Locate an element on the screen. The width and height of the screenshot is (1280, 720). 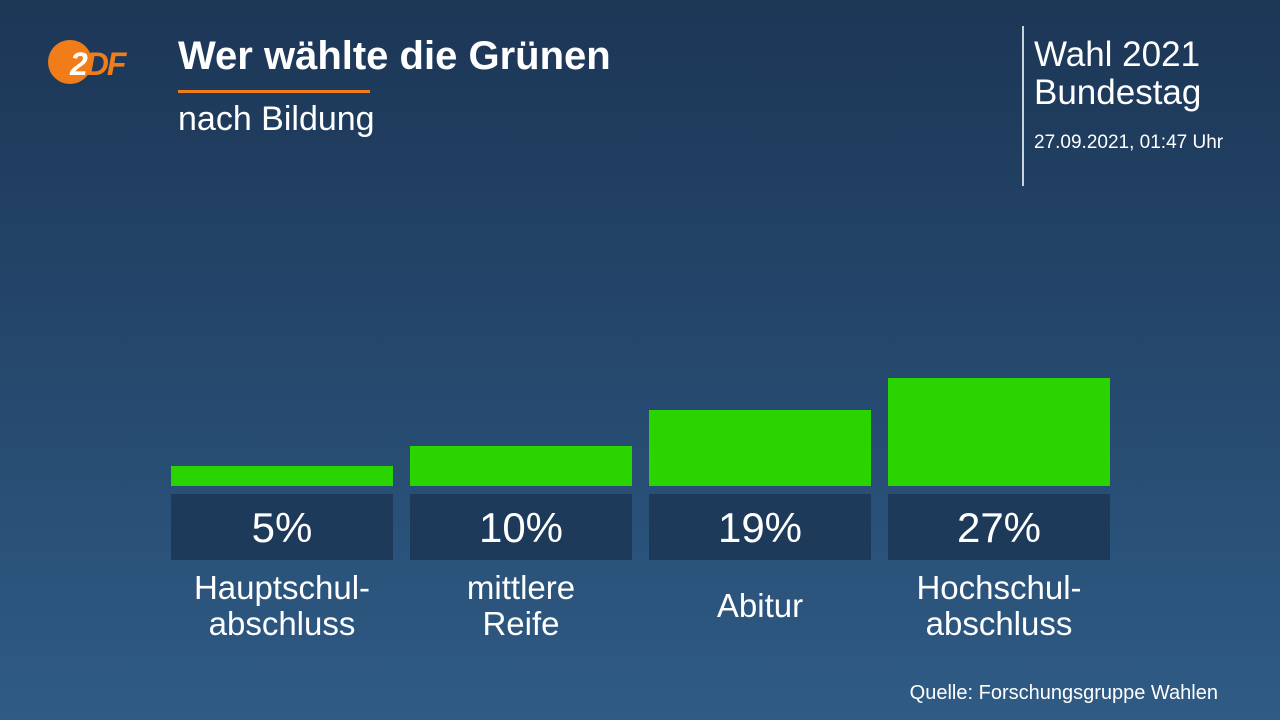
election-year: Wahl 2021 is located at coordinates (1117, 54).